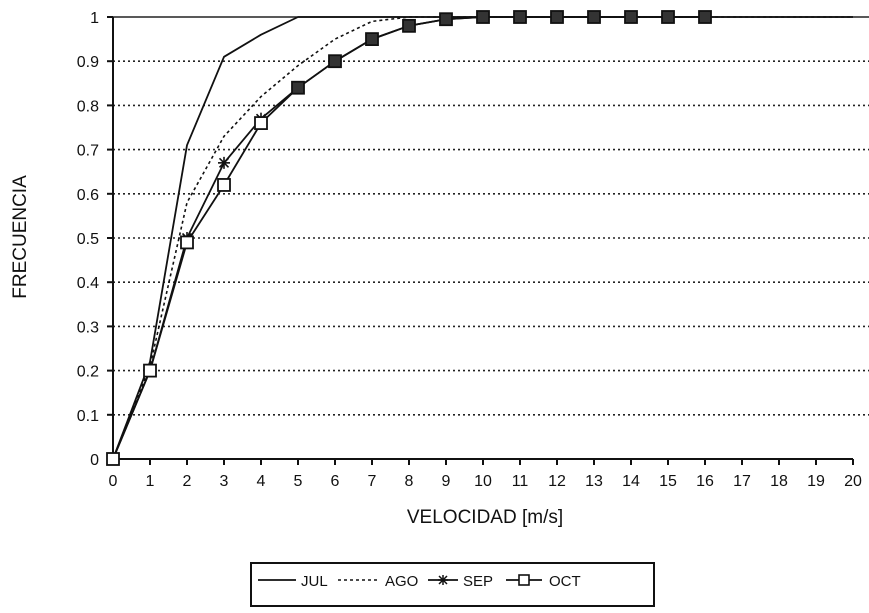 This screenshot has height=613, width=869. Describe the element at coordinates (113, 481) in the screenshot. I see `x-tick-label: 0` at that location.